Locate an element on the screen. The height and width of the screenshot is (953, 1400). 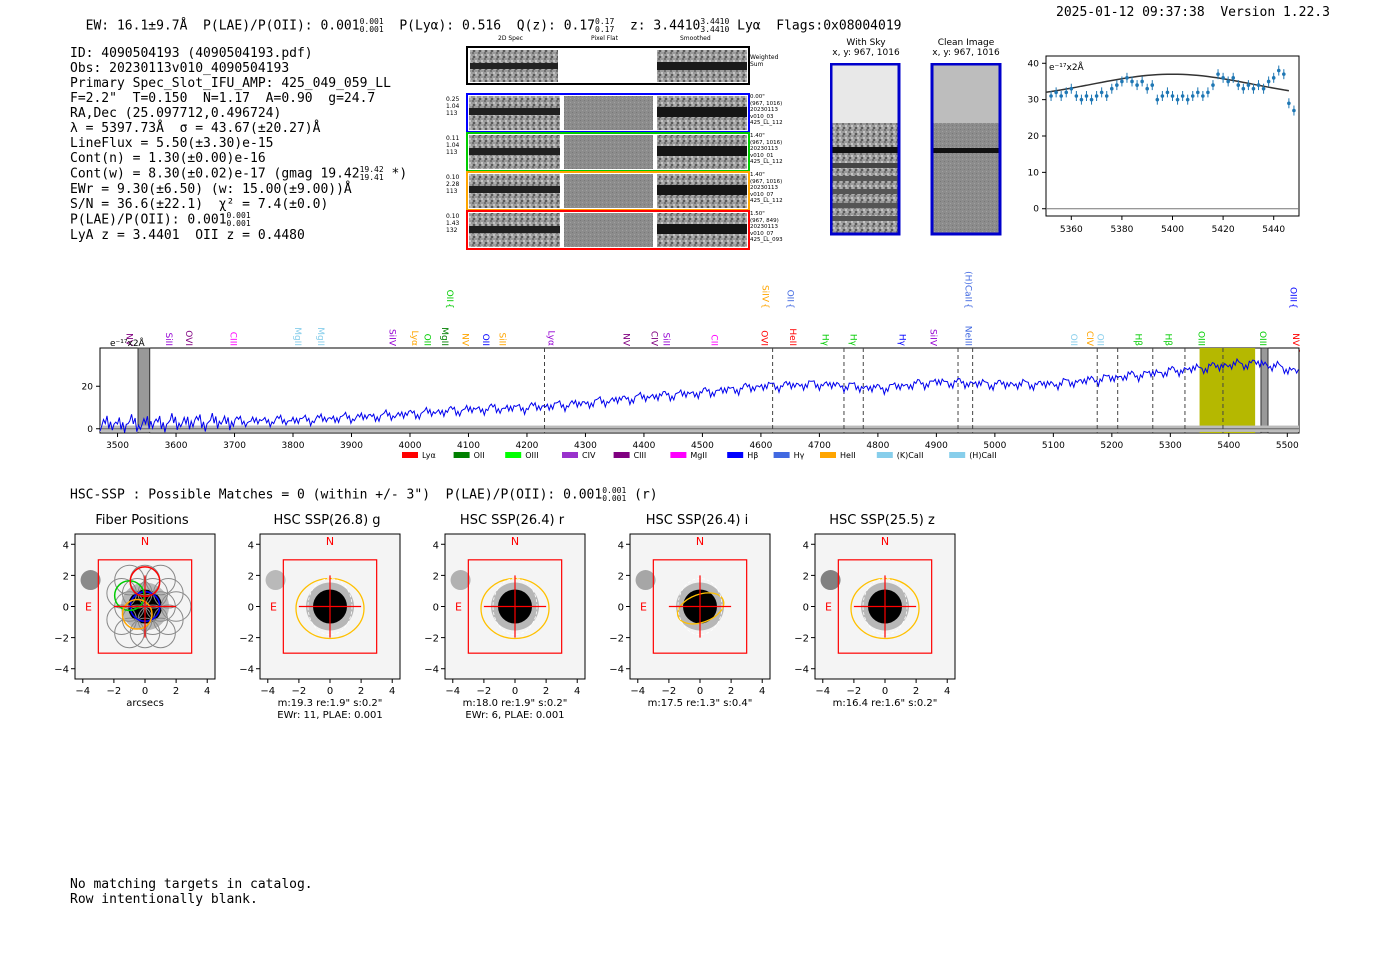
hsc-ytick-3-4: −4 is located at coordinates (616, 670).